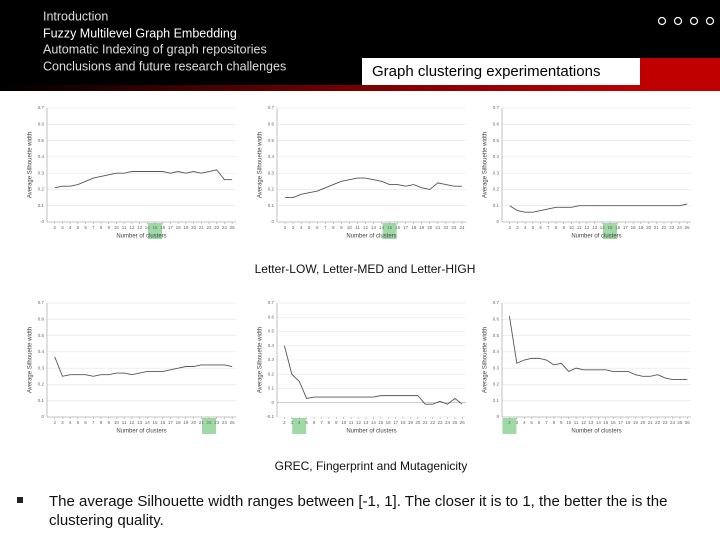 The height and width of the screenshot is (540, 720). What do you see at coordinates (140, 33) in the screenshot?
I see `nav-item: Fuzzy Multilevel Graph Embedding` at bounding box center [140, 33].